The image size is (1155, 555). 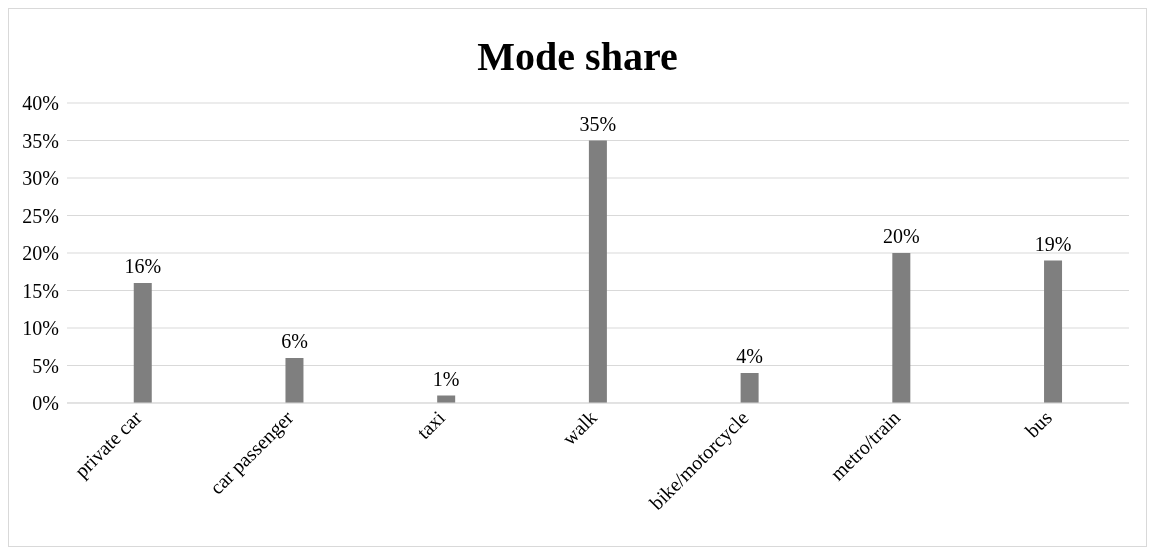 What do you see at coordinates (40, 290) in the screenshot?
I see `y-tick-label: 15%` at bounding box center [40, 290].